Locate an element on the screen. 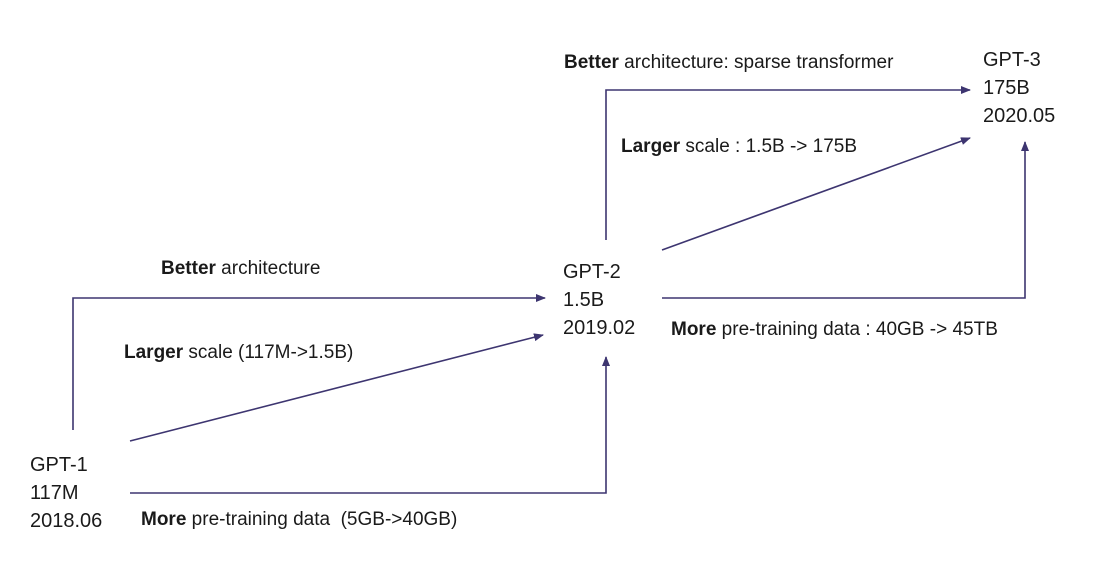 This screenshot has width=1098, height=567. node-gpt1-date: 2018.06 is located at coordinates (66, 521).